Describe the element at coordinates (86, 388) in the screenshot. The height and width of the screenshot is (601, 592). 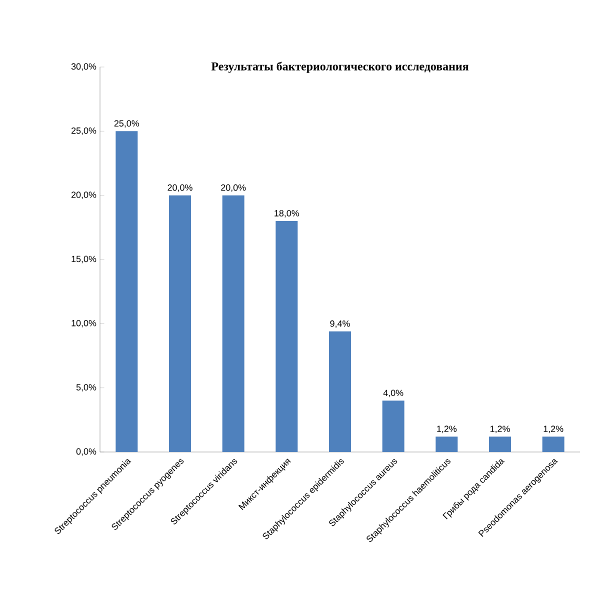
I see `y-tick-label: 5,0%` at that location.